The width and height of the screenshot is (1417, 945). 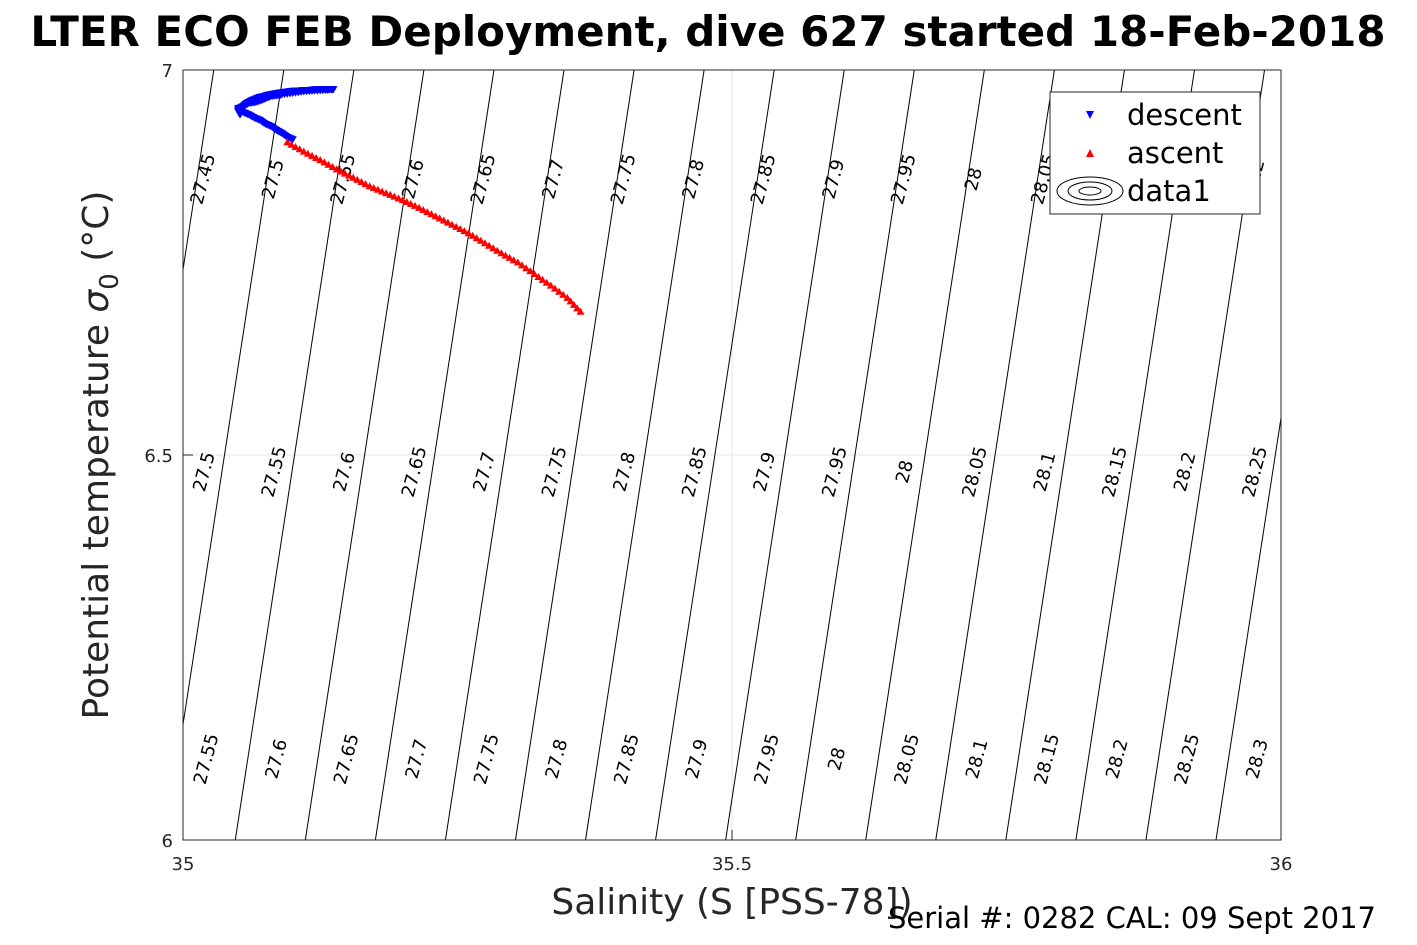 What do you see at coordinates (1090, 115) in the screenshot?
I see `legend-descent-marker` at bounding box center [1090, 115].